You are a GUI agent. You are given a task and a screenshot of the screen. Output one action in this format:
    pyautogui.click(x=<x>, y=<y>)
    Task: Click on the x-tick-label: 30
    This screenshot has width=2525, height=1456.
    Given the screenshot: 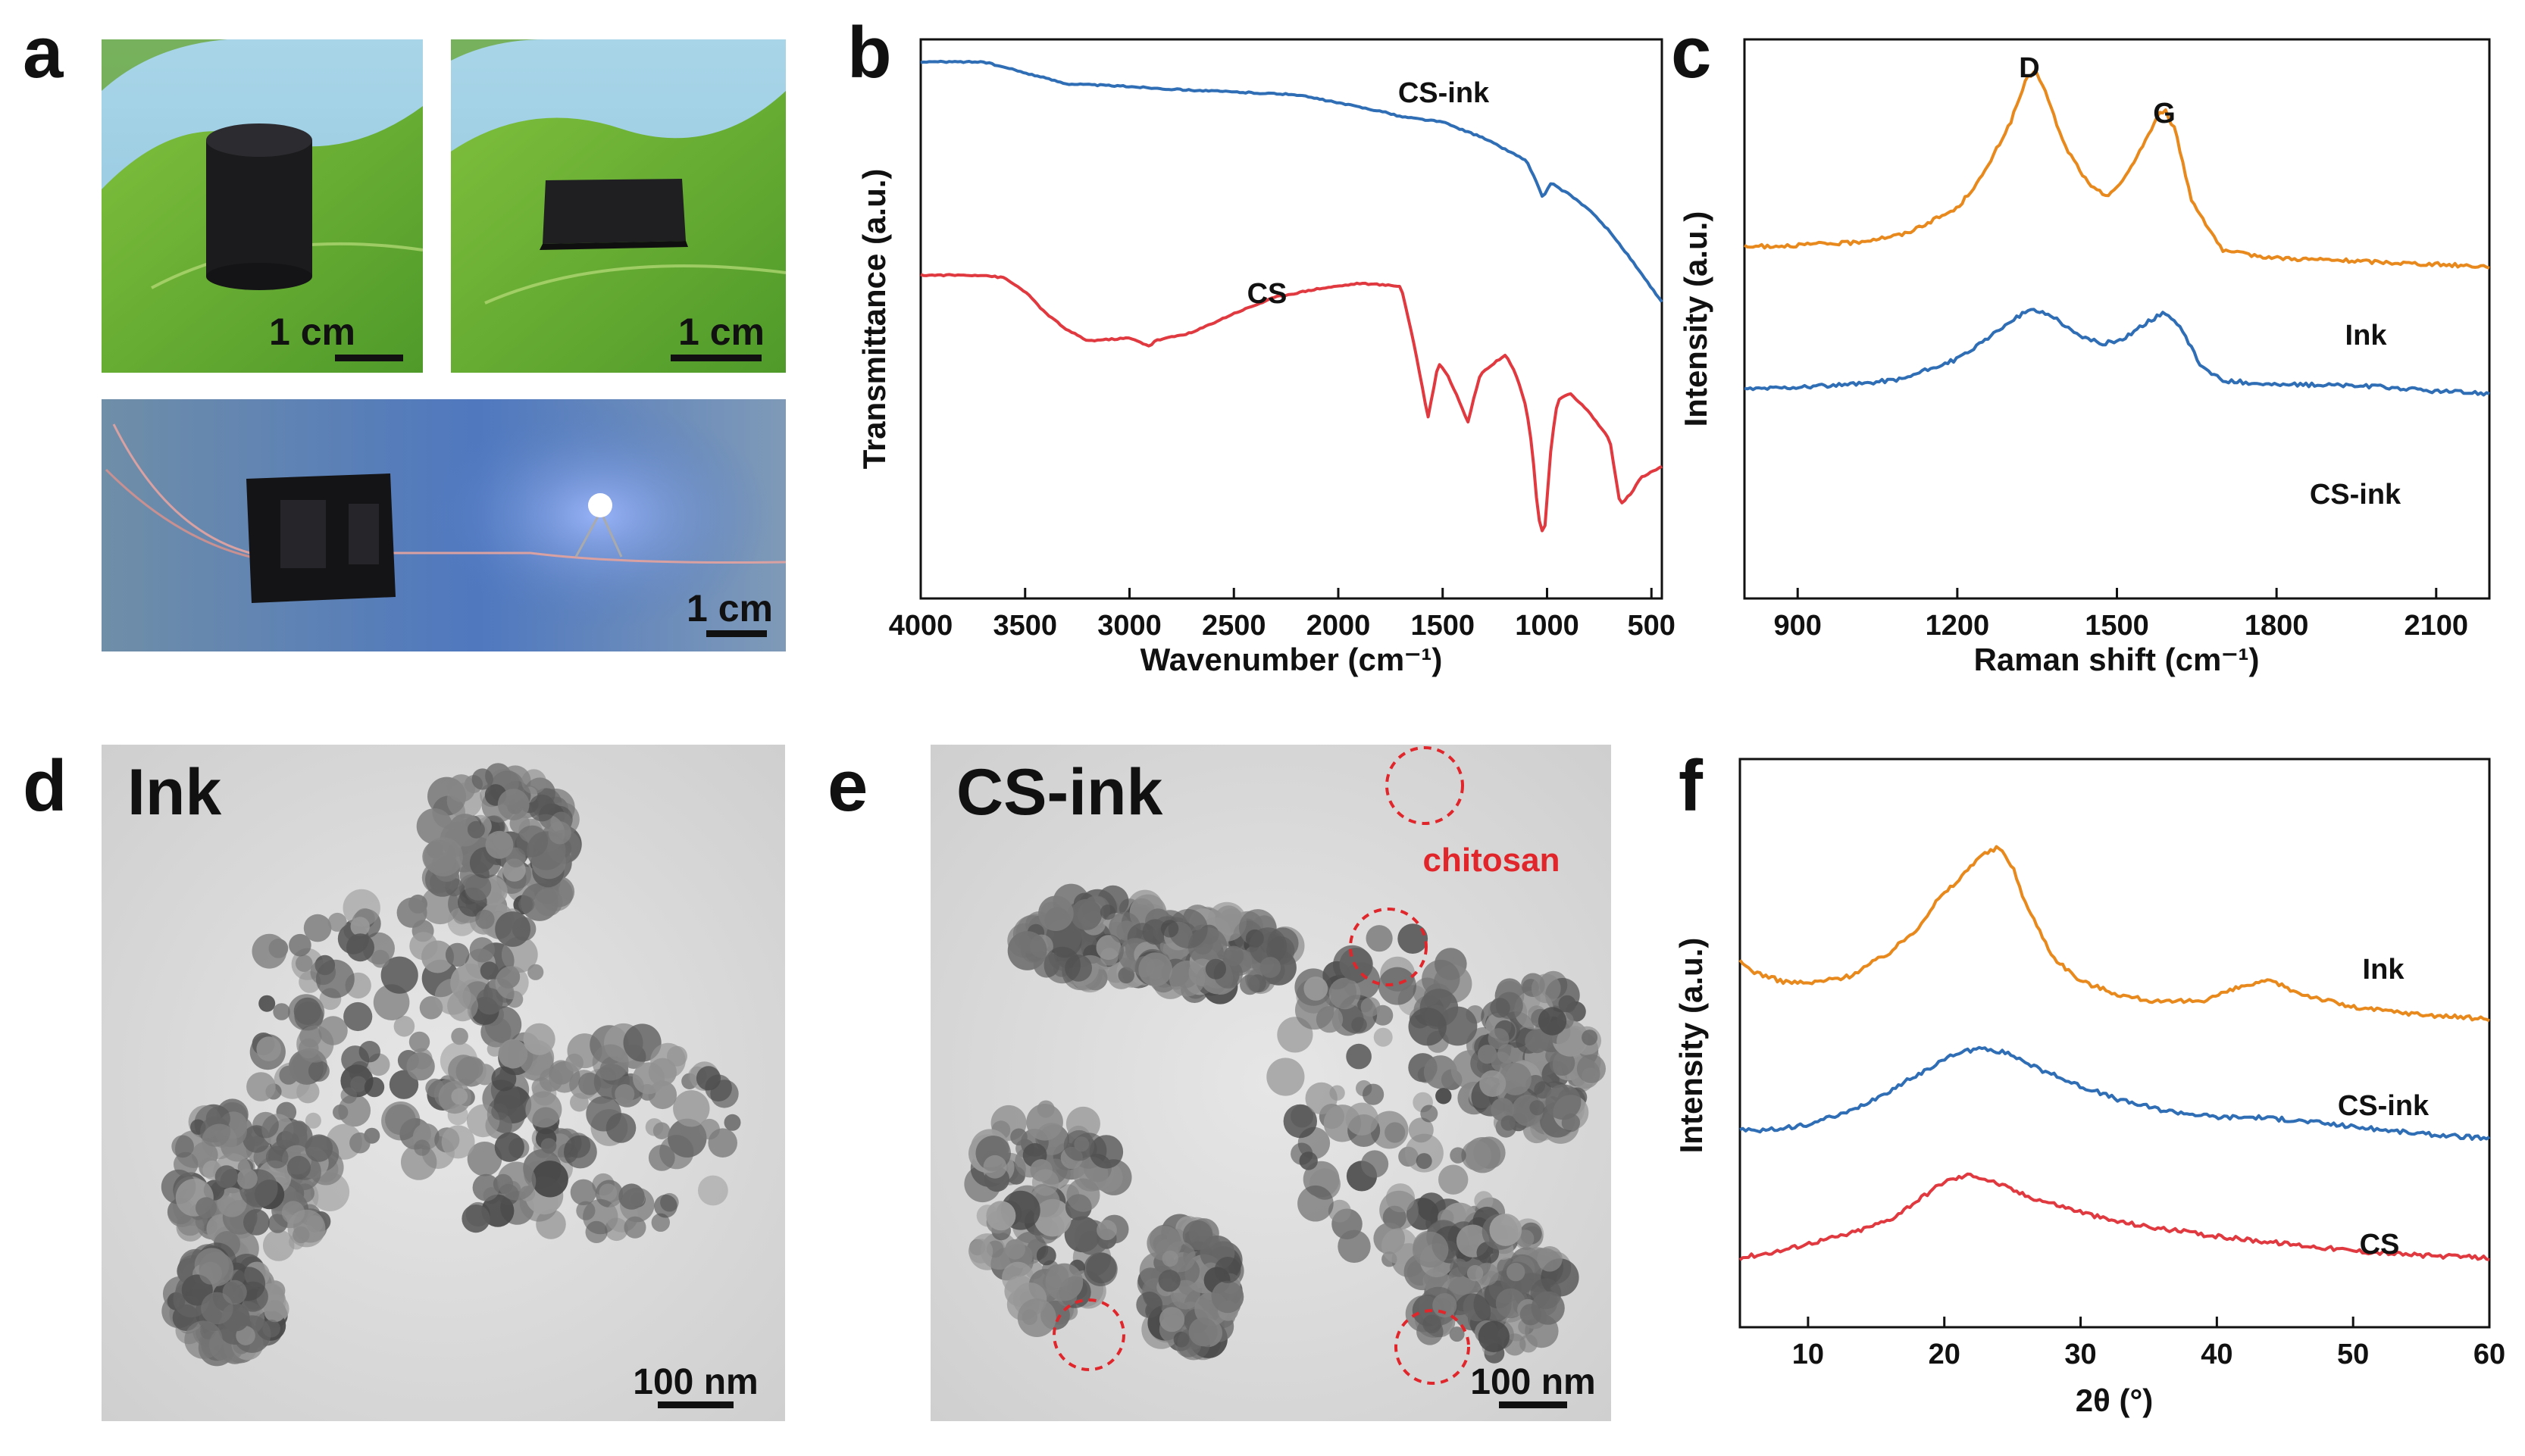 What is the action you would take?
    pyautogui.click(x=2080, y=1354)
    